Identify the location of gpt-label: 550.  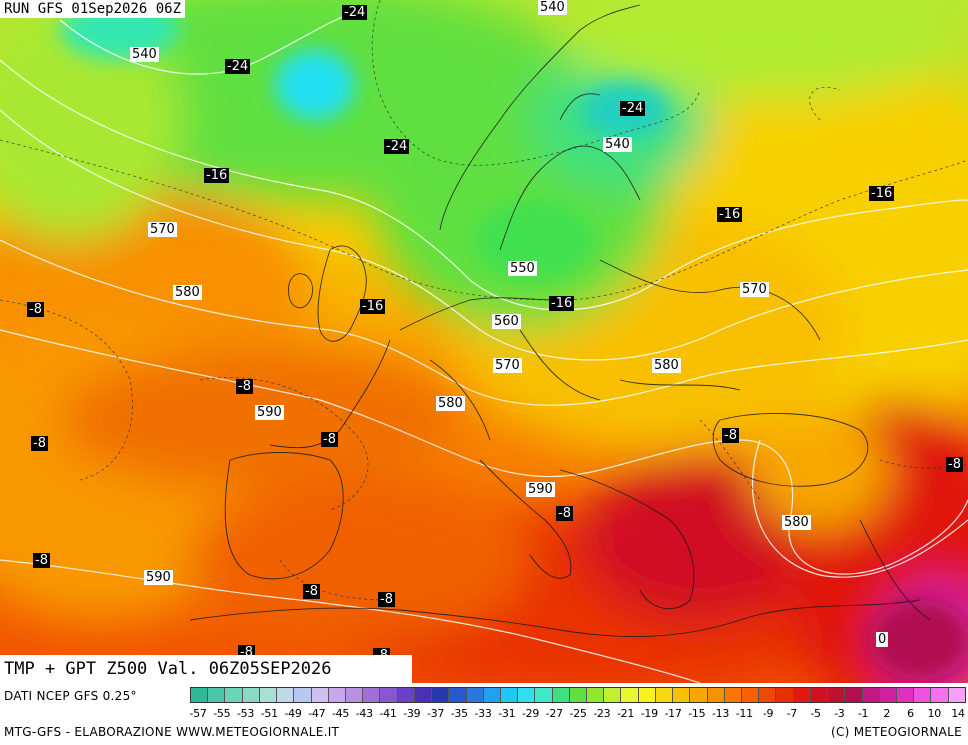
(522, 268).